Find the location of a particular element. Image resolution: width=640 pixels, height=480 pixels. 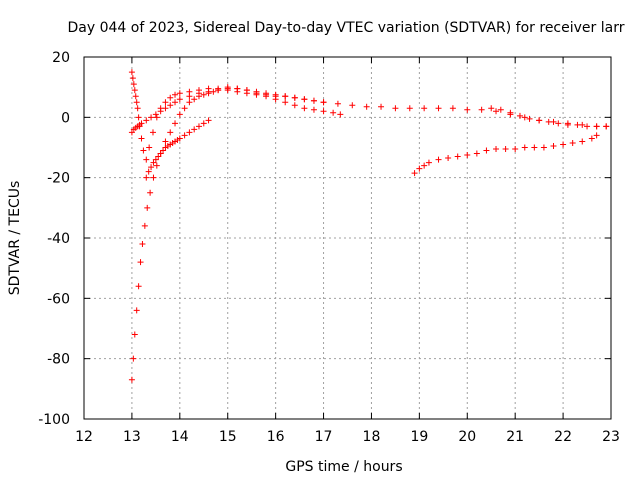

x-tick-label: 13 is located at coordinates (132, 437).